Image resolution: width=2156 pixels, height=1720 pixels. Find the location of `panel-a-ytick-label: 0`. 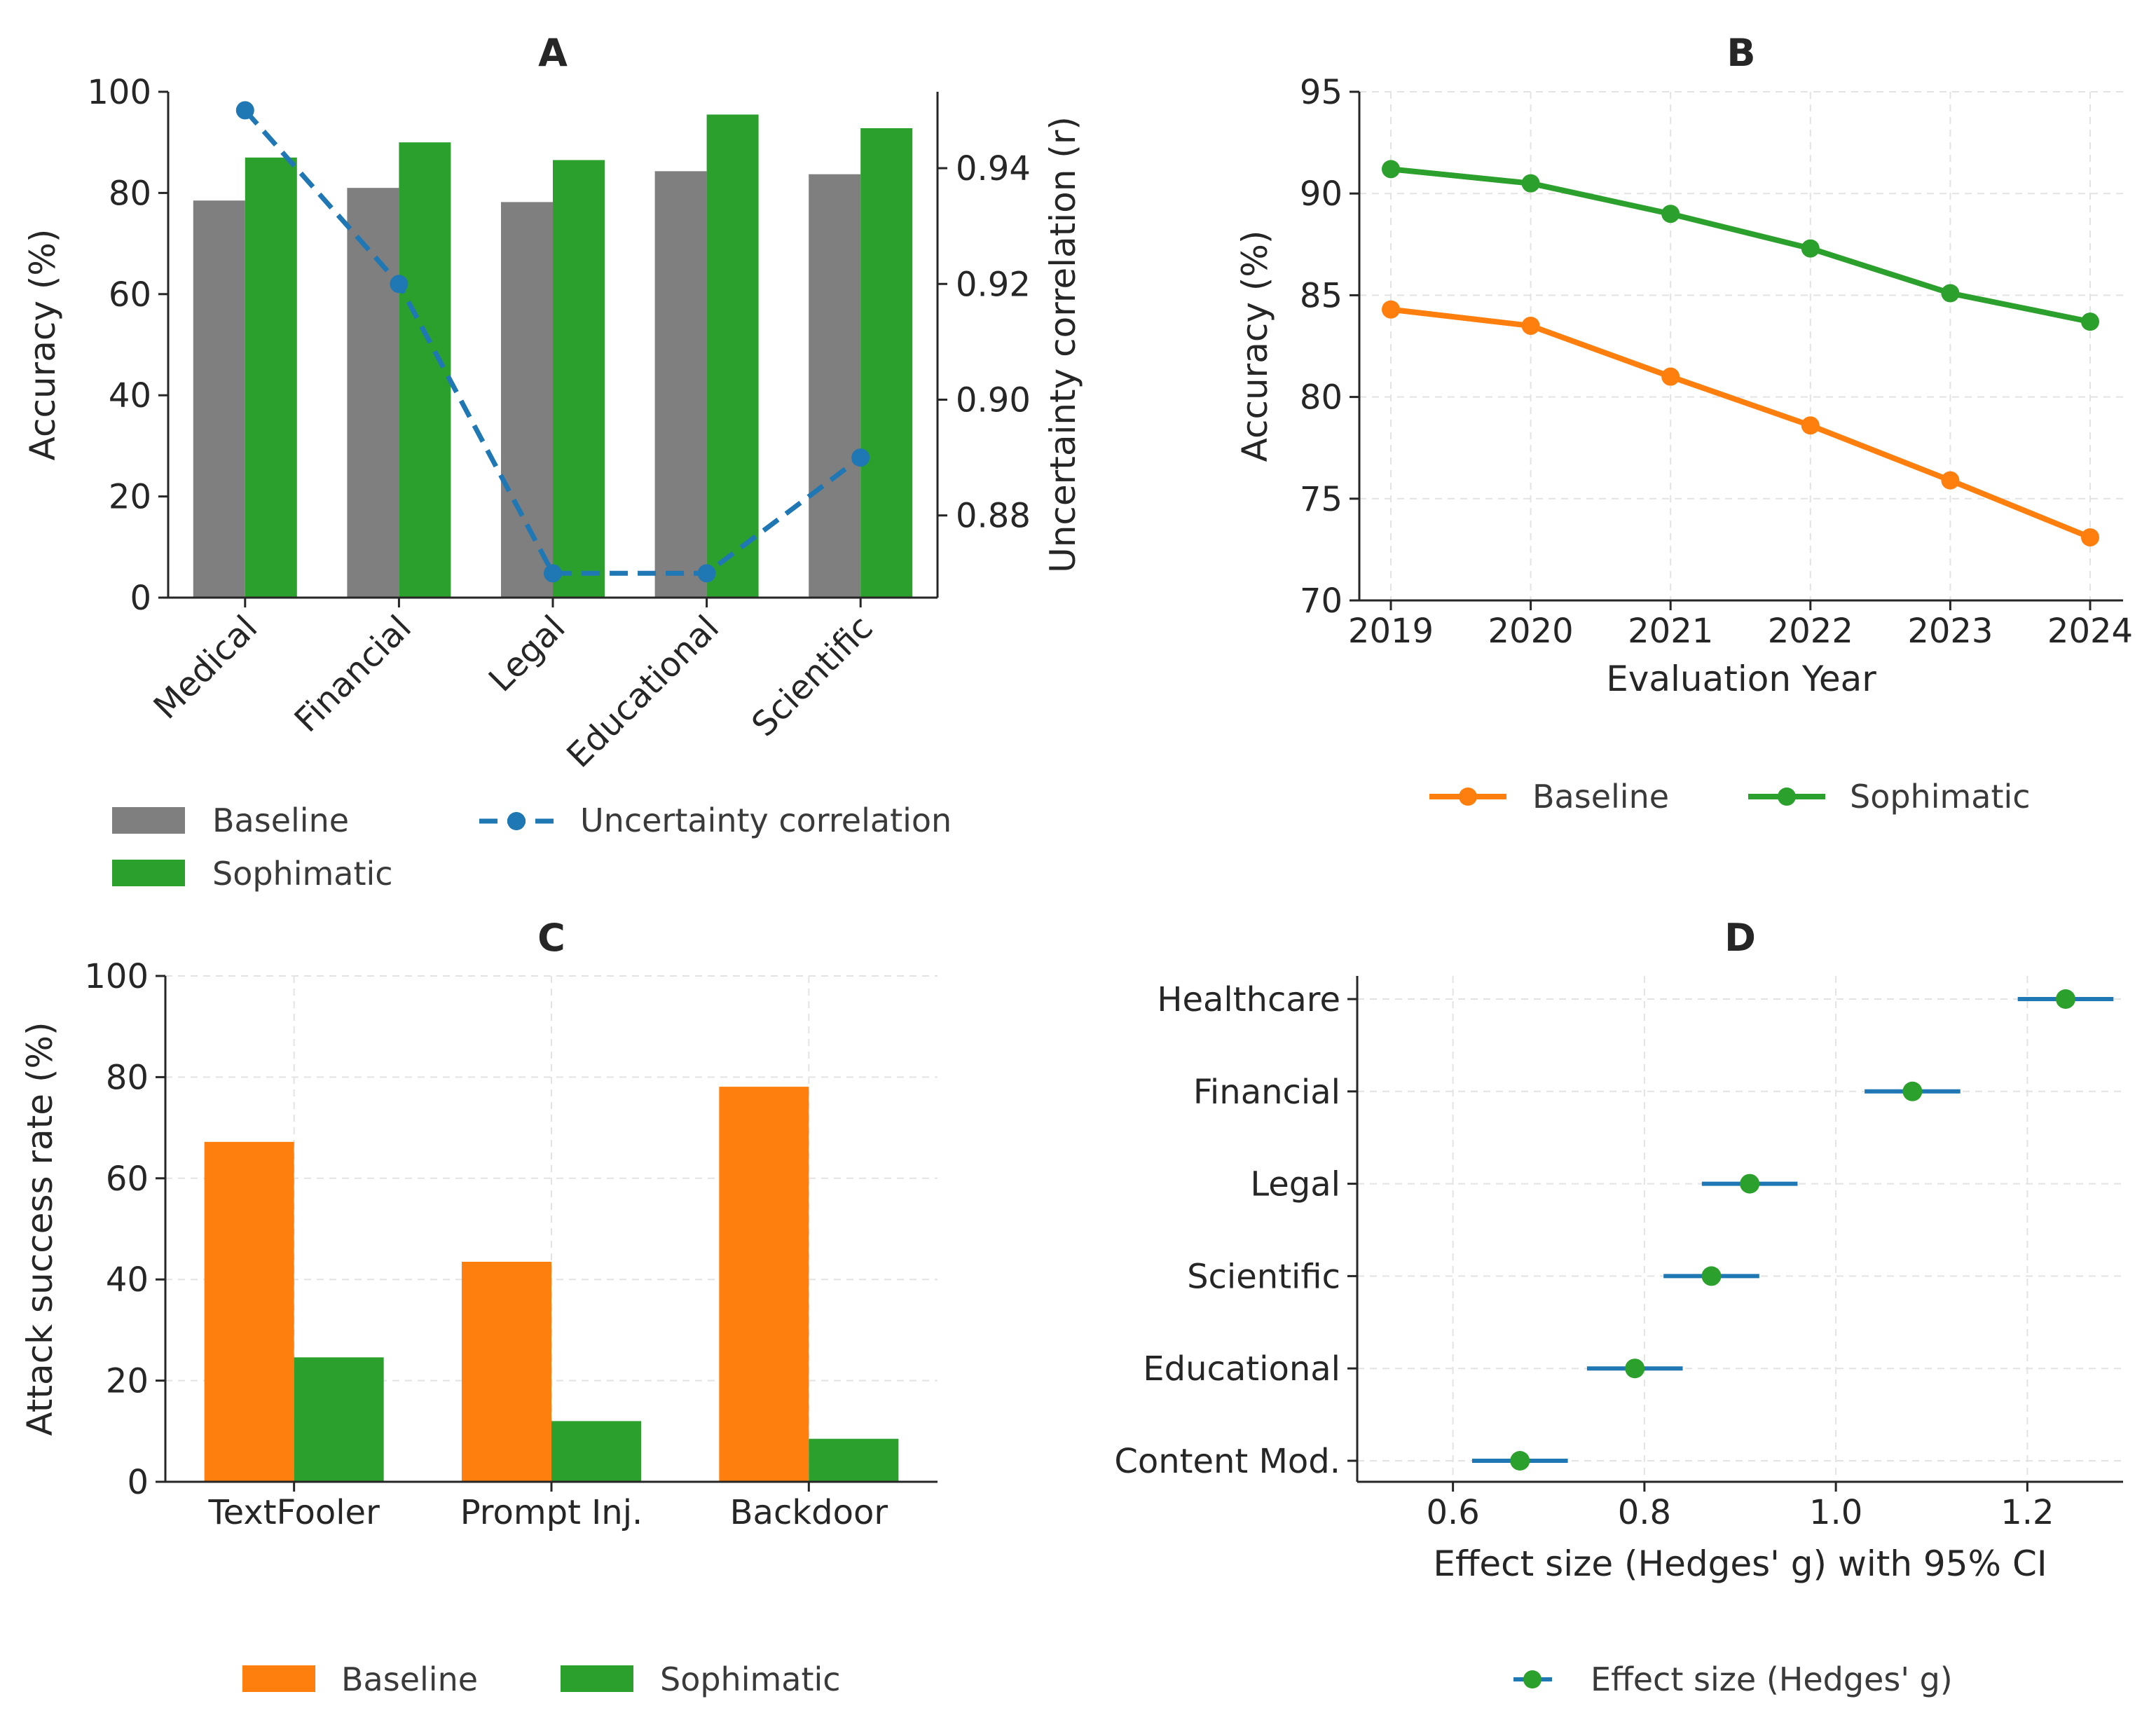

panel-a-ytick-label: 0 is located at coordinates (140, 598).